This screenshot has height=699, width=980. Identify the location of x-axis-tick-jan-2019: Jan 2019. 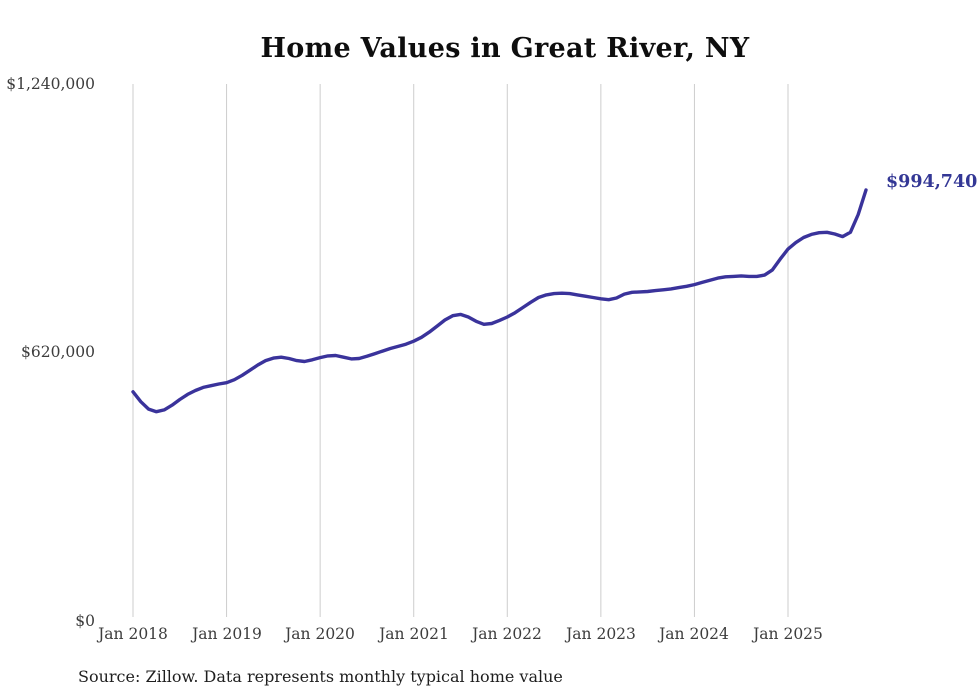
(227, 634).